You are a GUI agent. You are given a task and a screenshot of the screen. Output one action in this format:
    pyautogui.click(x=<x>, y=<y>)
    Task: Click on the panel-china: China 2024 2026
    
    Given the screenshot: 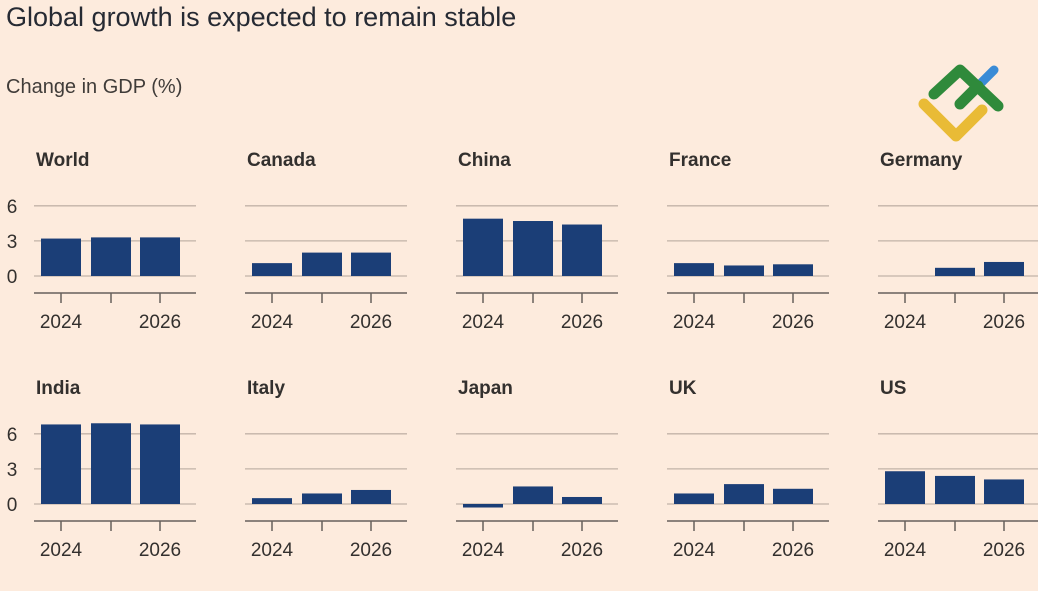 What is the action you would take?
    pyautogui.click(x=522, y=250)
    